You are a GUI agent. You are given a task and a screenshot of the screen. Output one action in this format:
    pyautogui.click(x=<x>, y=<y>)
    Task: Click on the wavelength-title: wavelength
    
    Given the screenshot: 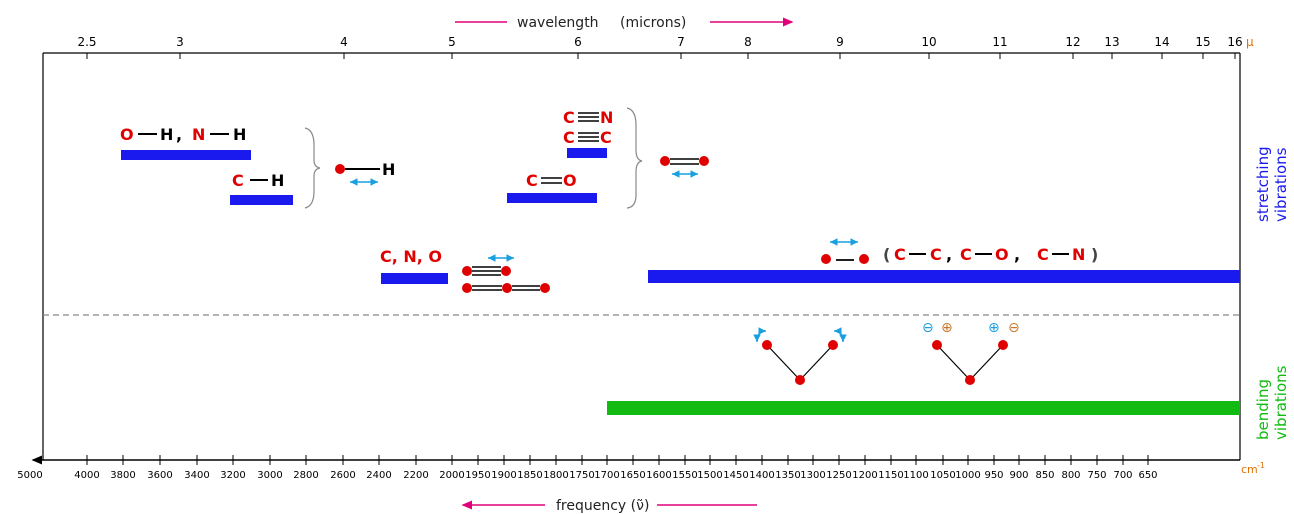 What is the action you would take?
    pyautogui.click(x=558, y=23)
    